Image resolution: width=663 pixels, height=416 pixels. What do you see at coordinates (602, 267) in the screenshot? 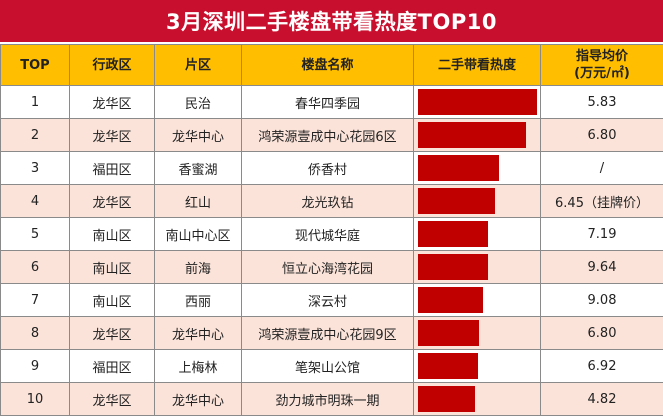
I see `price-cell: 9.64` at bounding box center [602, 267].